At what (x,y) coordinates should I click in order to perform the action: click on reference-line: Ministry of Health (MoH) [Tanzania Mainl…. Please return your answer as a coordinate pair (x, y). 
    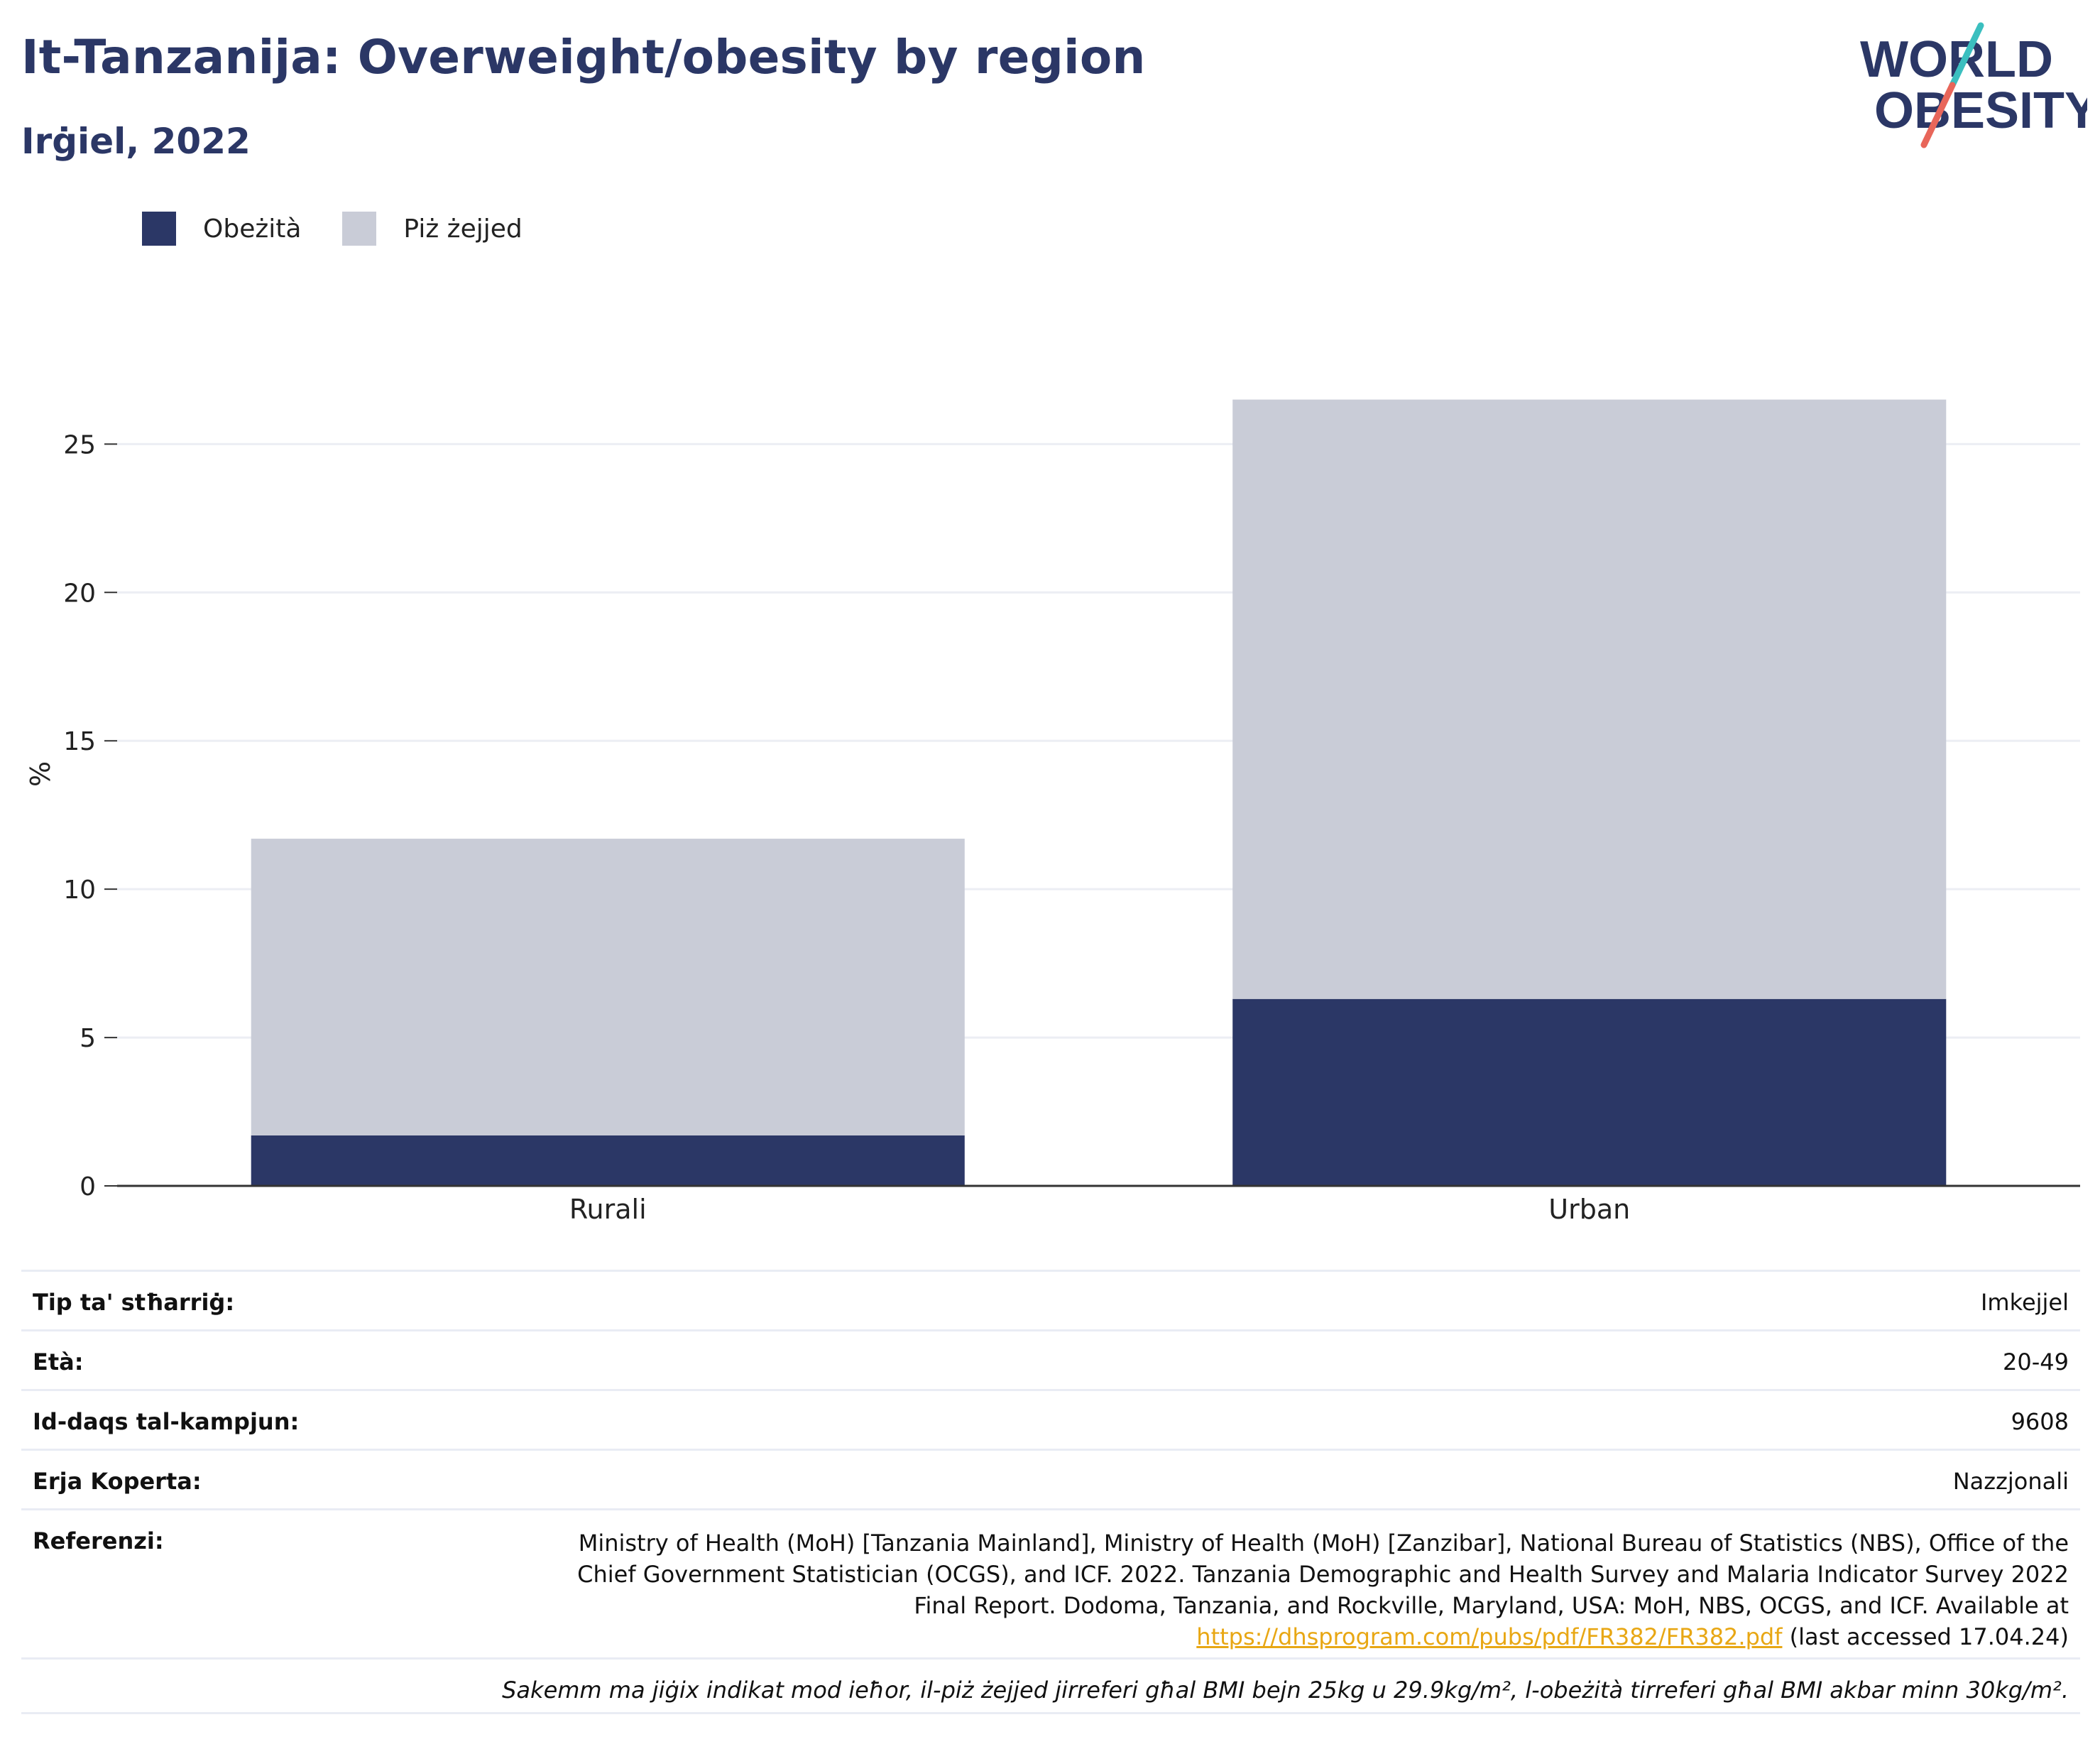
    Looking at the image, I should click on (1323, 1544).